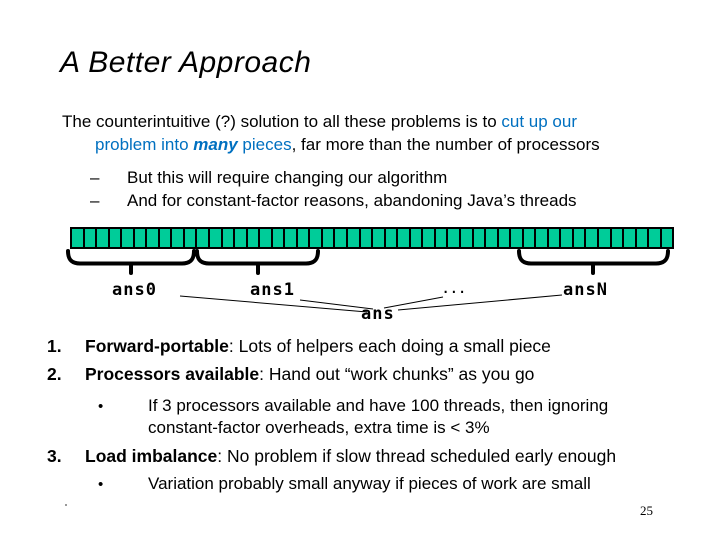  I want to click on label-ans0: ans0, so click(134, 290).